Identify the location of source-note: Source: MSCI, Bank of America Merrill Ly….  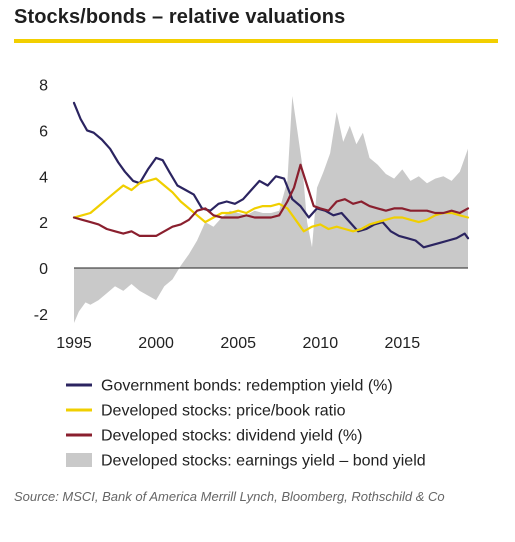
(229, 496).